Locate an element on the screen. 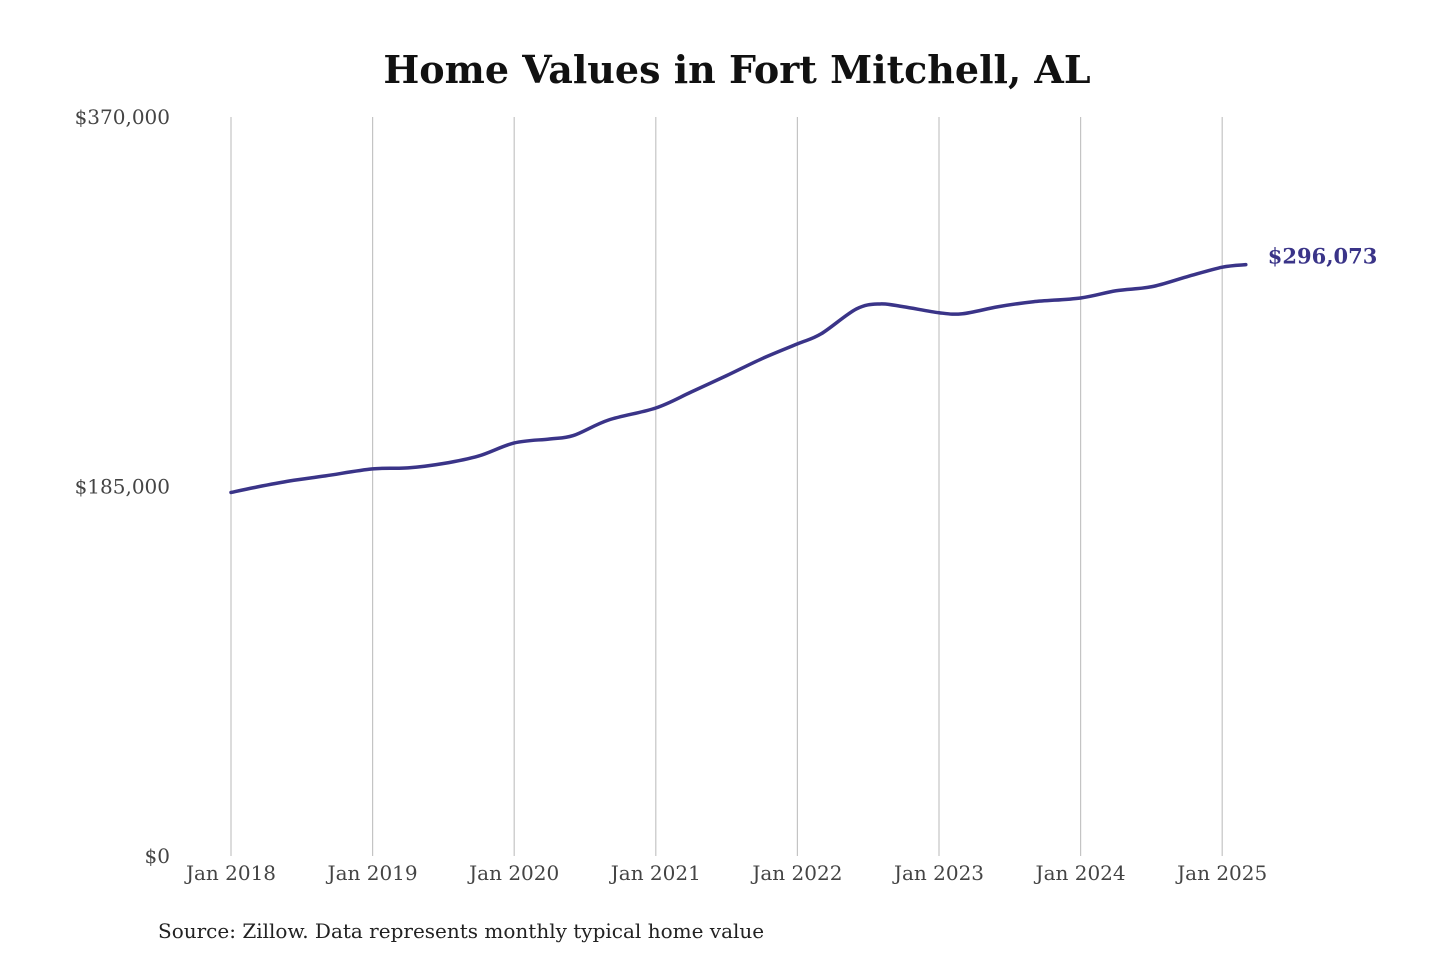 This screenshot has width=1440, height=960. x-tick-label: Jan 2020 is located at coordinates (513, 873).